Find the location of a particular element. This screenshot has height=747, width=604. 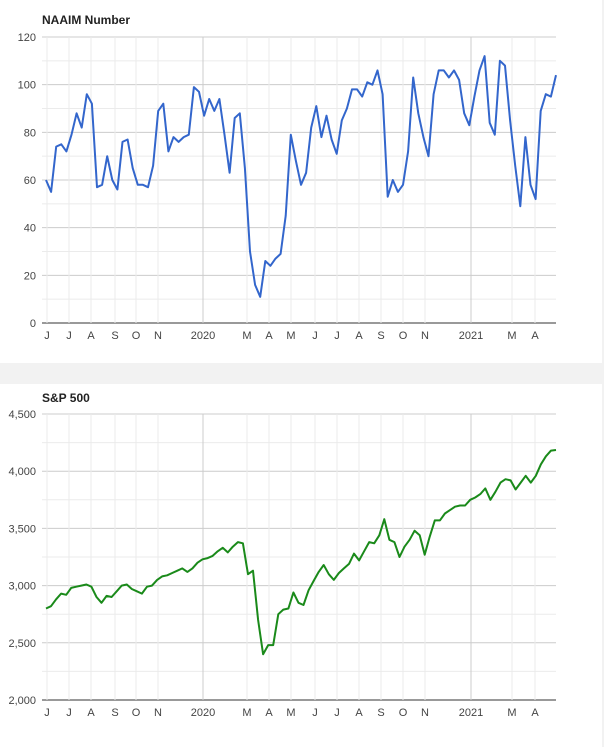

chart-title: S&P 500 is located at coordinates (66, 398).